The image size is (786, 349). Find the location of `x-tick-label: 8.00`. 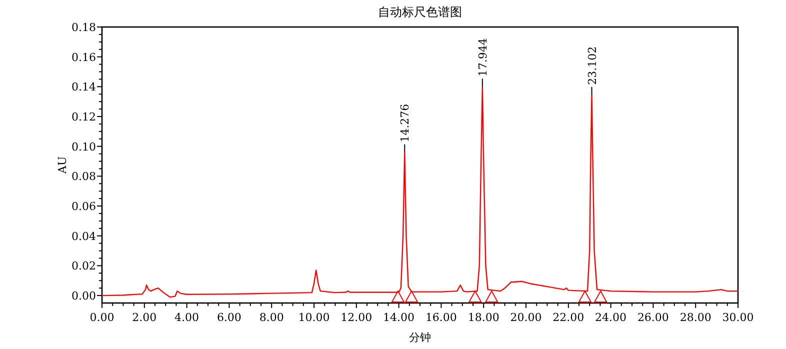

x-tick-label: 8.00 is located at coordinates (271, 317).